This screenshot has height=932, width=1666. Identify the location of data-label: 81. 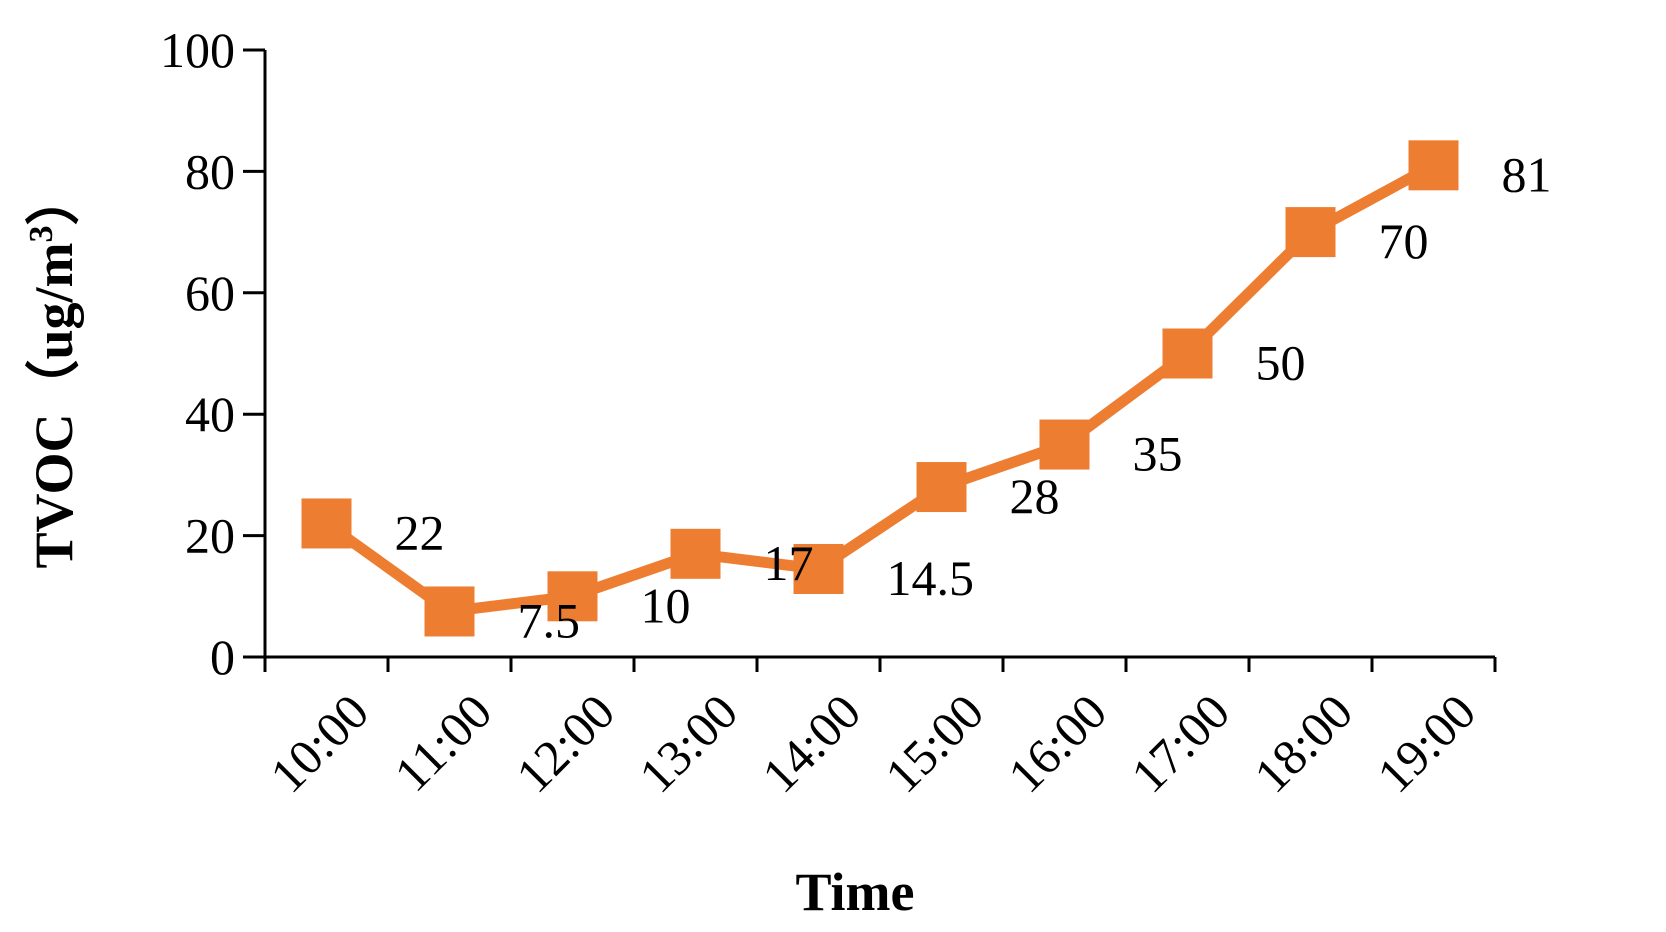
(1527, 174).